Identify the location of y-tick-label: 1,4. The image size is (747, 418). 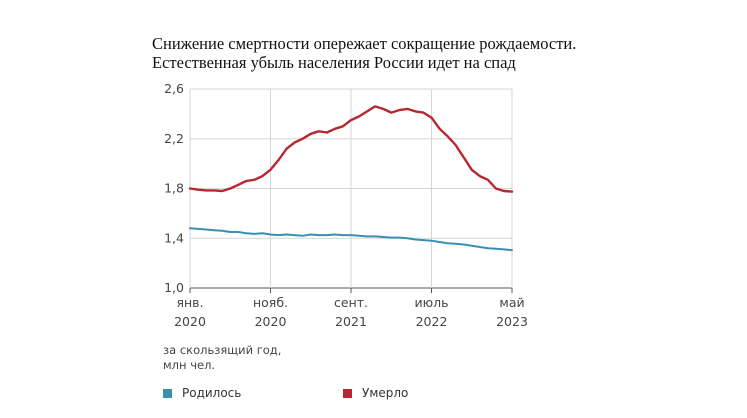
(174, 237).